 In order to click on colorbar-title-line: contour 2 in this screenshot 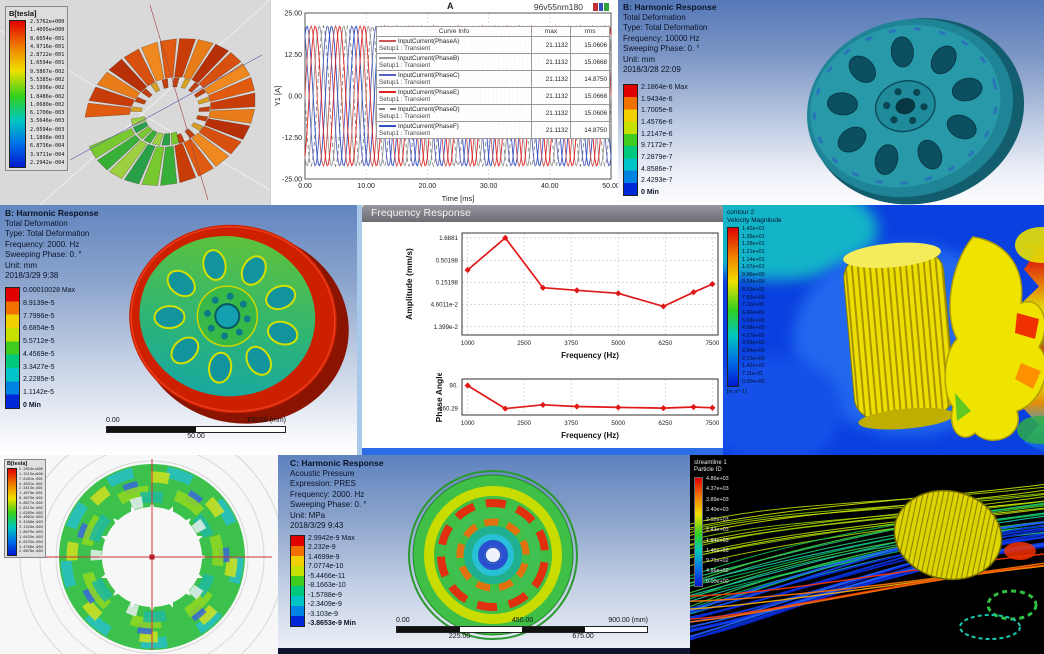, I will do `click(741, 212)`.